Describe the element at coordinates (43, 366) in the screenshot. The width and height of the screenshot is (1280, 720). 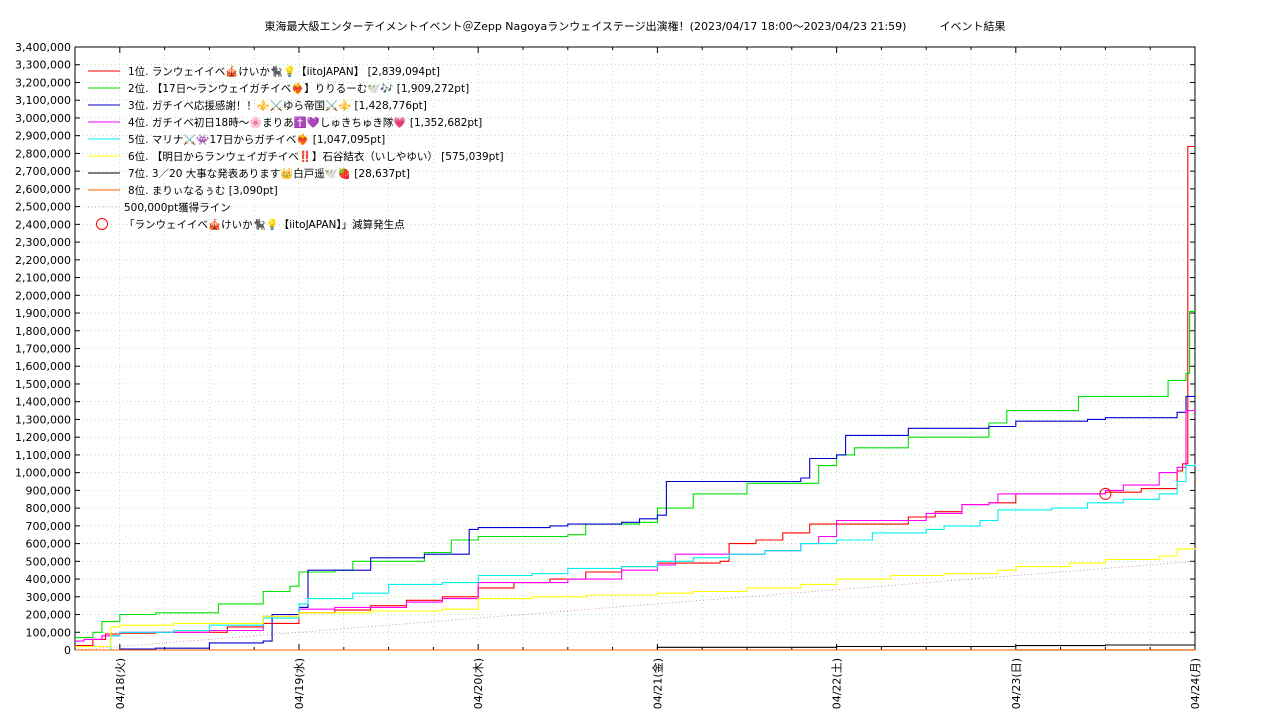
I see `y-tick-label: 1,600,000` at that location.